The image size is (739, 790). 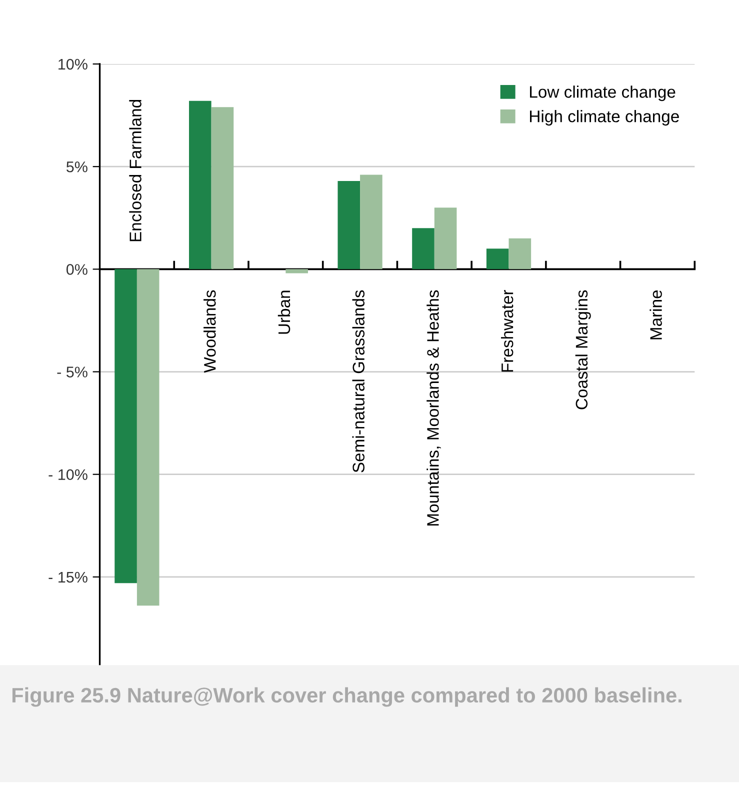 What do you see at coordinates (68, 577) in the screenshot?
I see `y-tick-label: - 15%` at bounding box center [68, 577].